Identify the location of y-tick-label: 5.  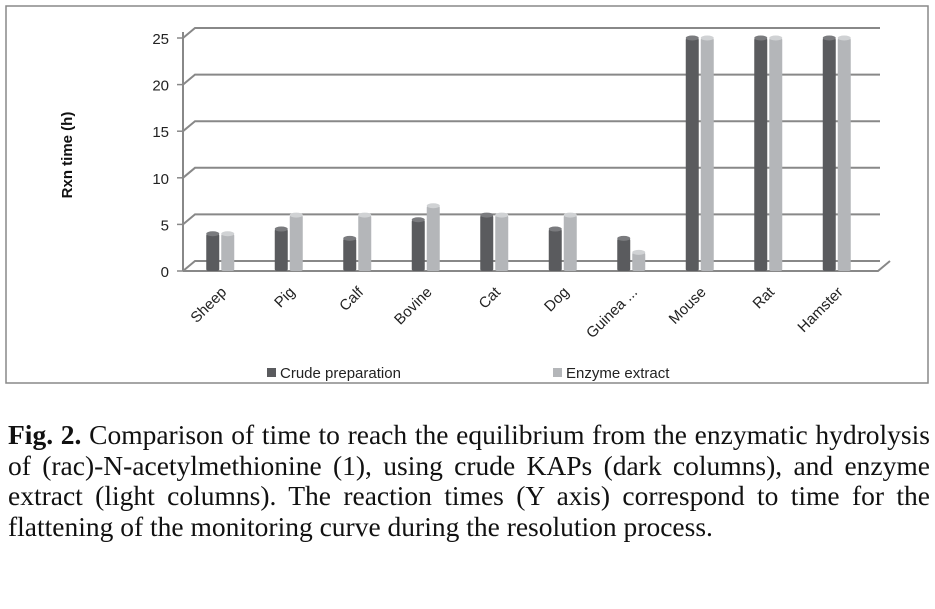
(165, 225).